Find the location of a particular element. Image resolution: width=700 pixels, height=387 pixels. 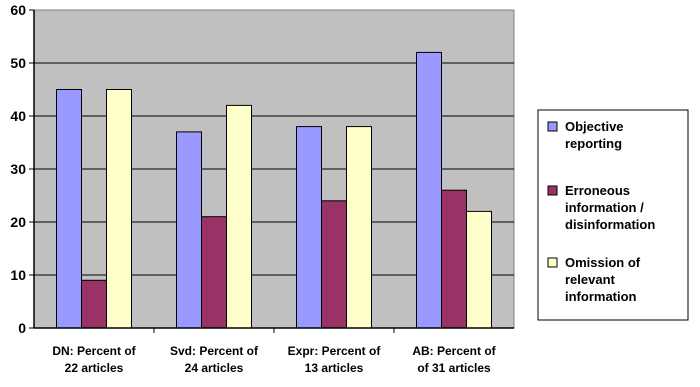

y-tick-label: 30 is located at coordinates (18, 169).